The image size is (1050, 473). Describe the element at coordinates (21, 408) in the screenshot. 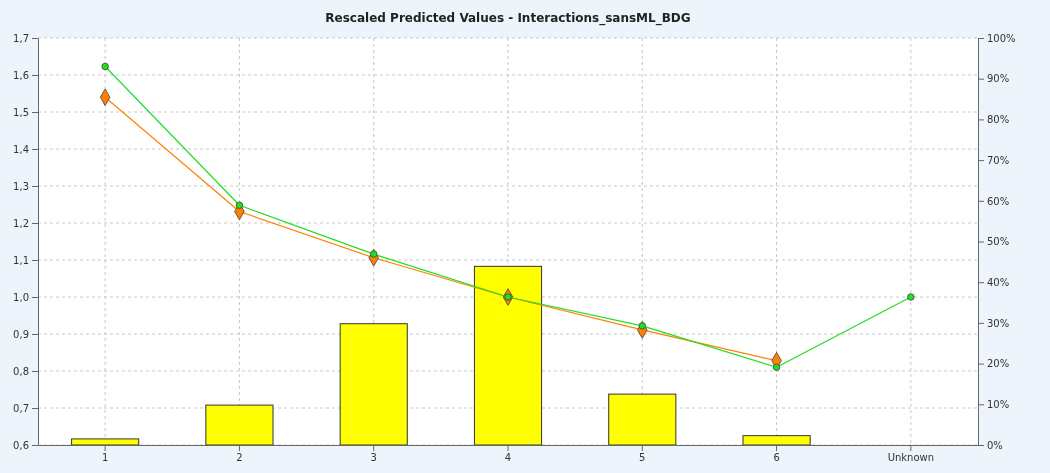

I see `y-tick-label: 0,7` at that location.